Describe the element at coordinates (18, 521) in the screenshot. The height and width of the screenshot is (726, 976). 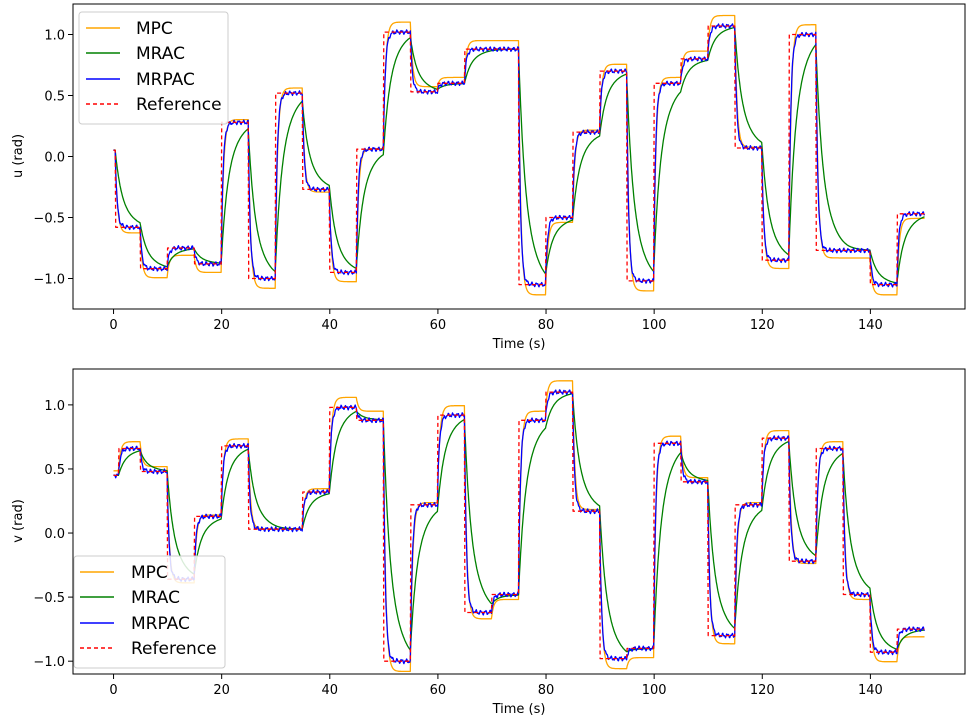
I see `y-axis-label: v (rad)` at that location.